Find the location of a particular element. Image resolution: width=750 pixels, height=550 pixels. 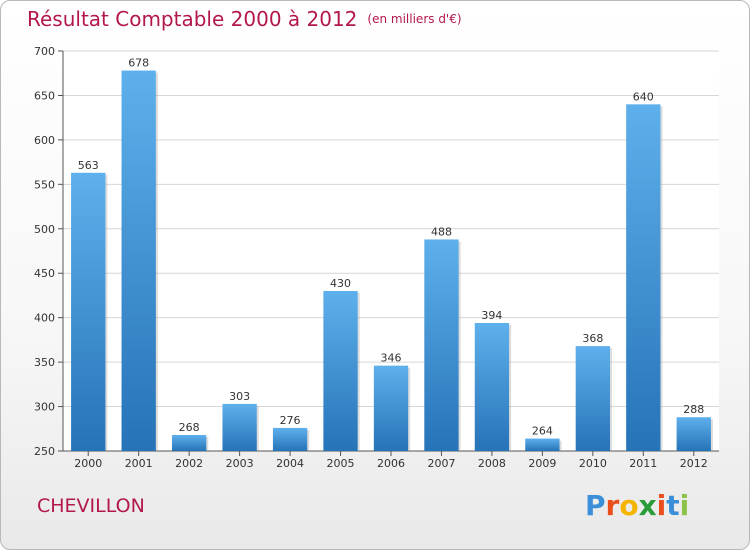

y-tick-label: 700 is located at coordinates (44, 51).